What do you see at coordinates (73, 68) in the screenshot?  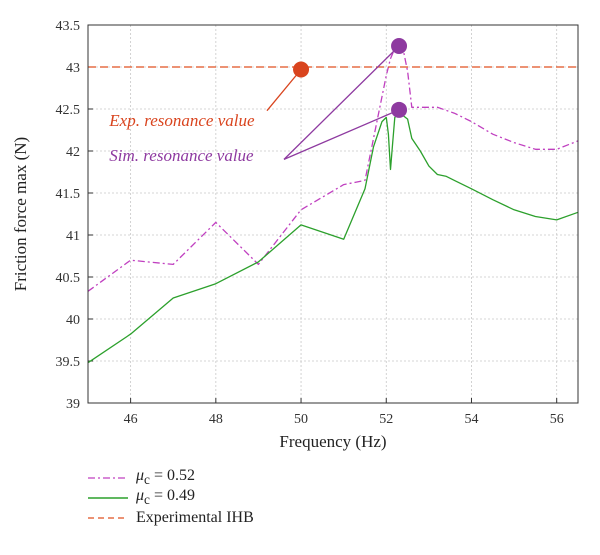 I see `y-tick-label: 43` at bounding box center [73, 68].